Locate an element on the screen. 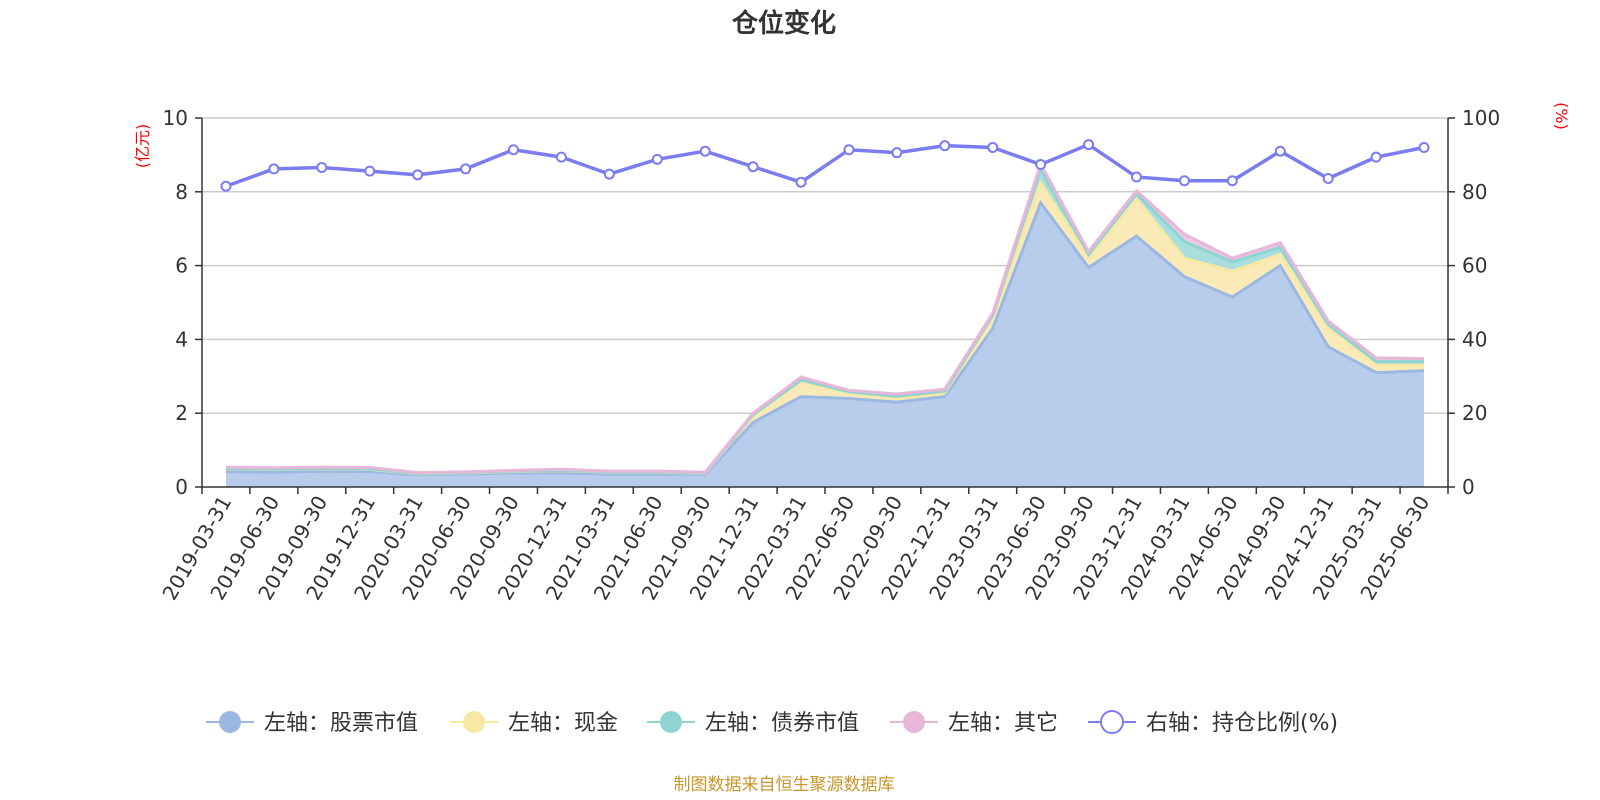  left-axis-unit: (亿元) is located at coordinates (142, 146).